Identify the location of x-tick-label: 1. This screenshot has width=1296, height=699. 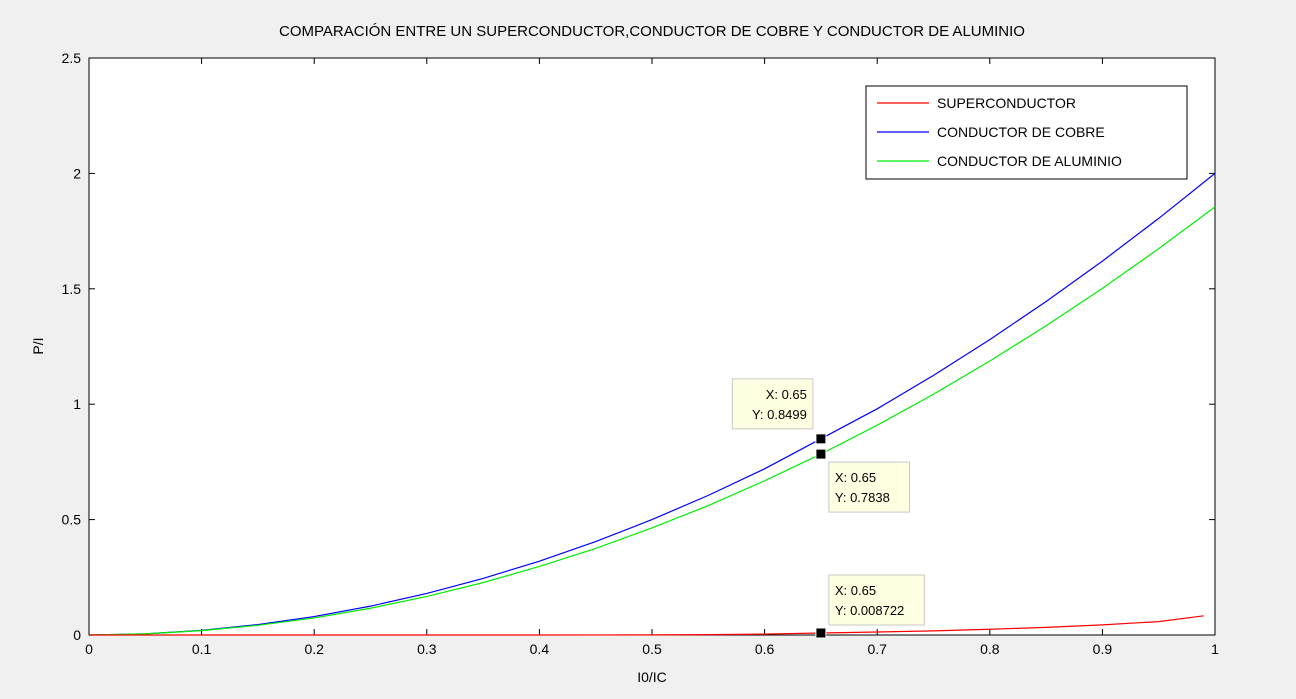
(1215, 649).